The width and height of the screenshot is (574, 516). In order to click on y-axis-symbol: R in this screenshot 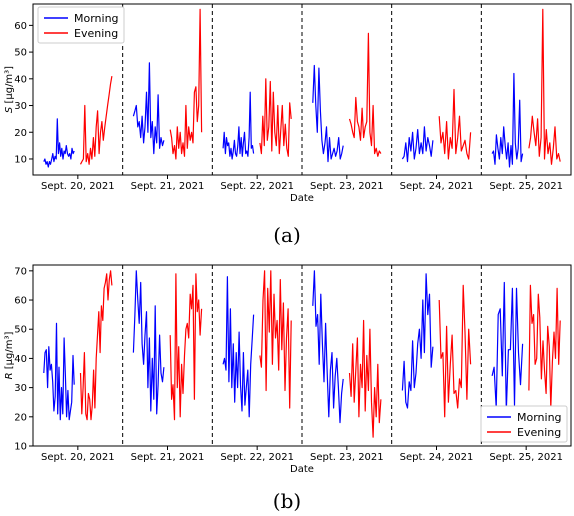, I will do `click(9, 374)`.